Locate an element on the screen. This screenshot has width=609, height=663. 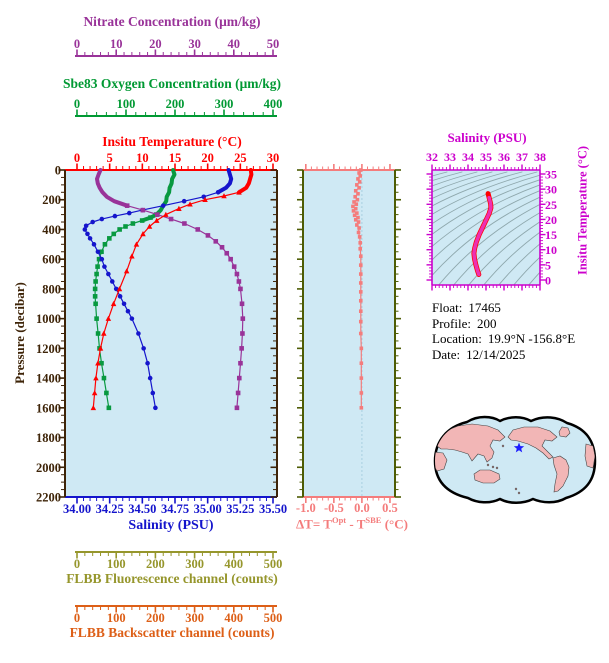
temperature-axis-tick-label: 20 is located at coordinates (207, 158).